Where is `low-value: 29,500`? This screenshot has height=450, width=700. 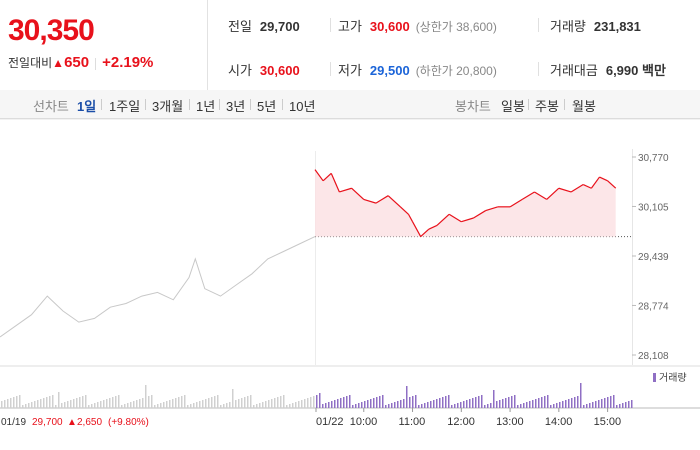
low-value: 29,500 is located at coordinates (389, 70).